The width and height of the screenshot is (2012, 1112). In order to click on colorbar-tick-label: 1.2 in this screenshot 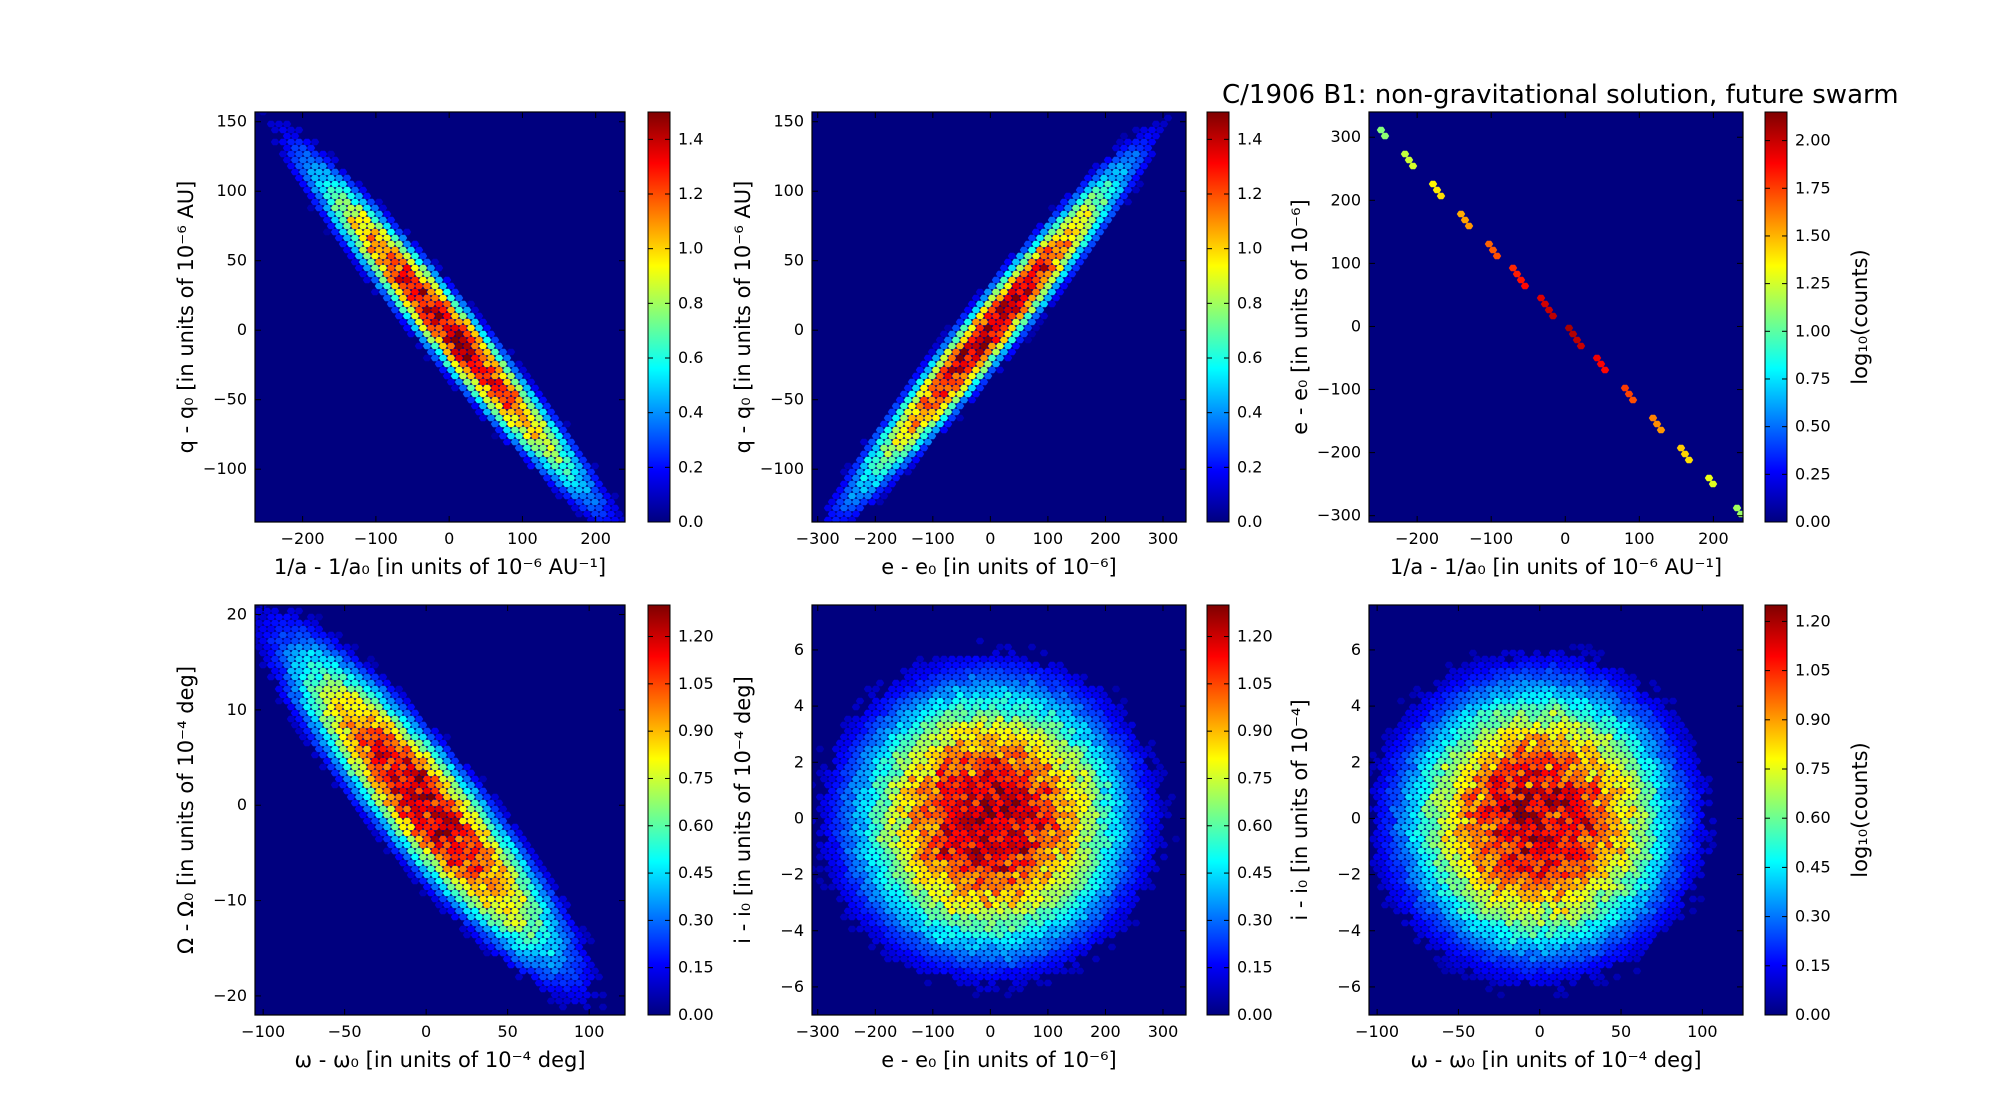, I will do `click(690, 193)`.